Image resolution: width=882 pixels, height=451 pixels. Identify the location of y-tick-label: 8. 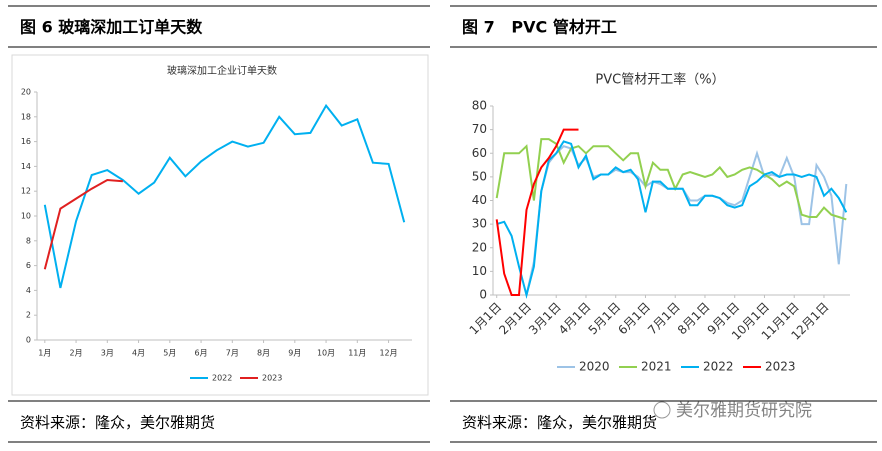
(28, 240).